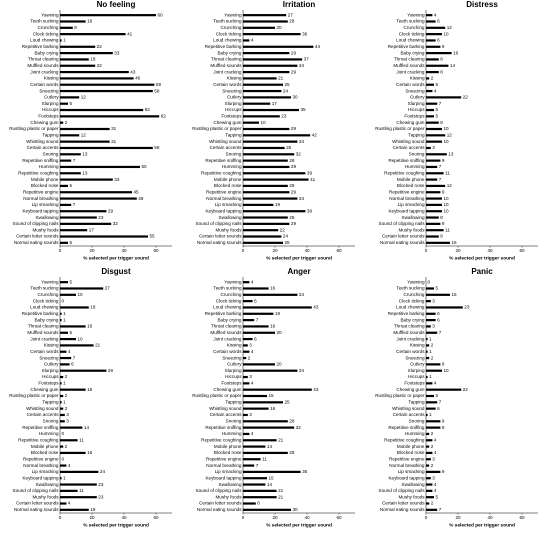 Image resolution: width=550 pixels, height=540 pixels. I want to click on category-label: Slurping, so click(233, 103).